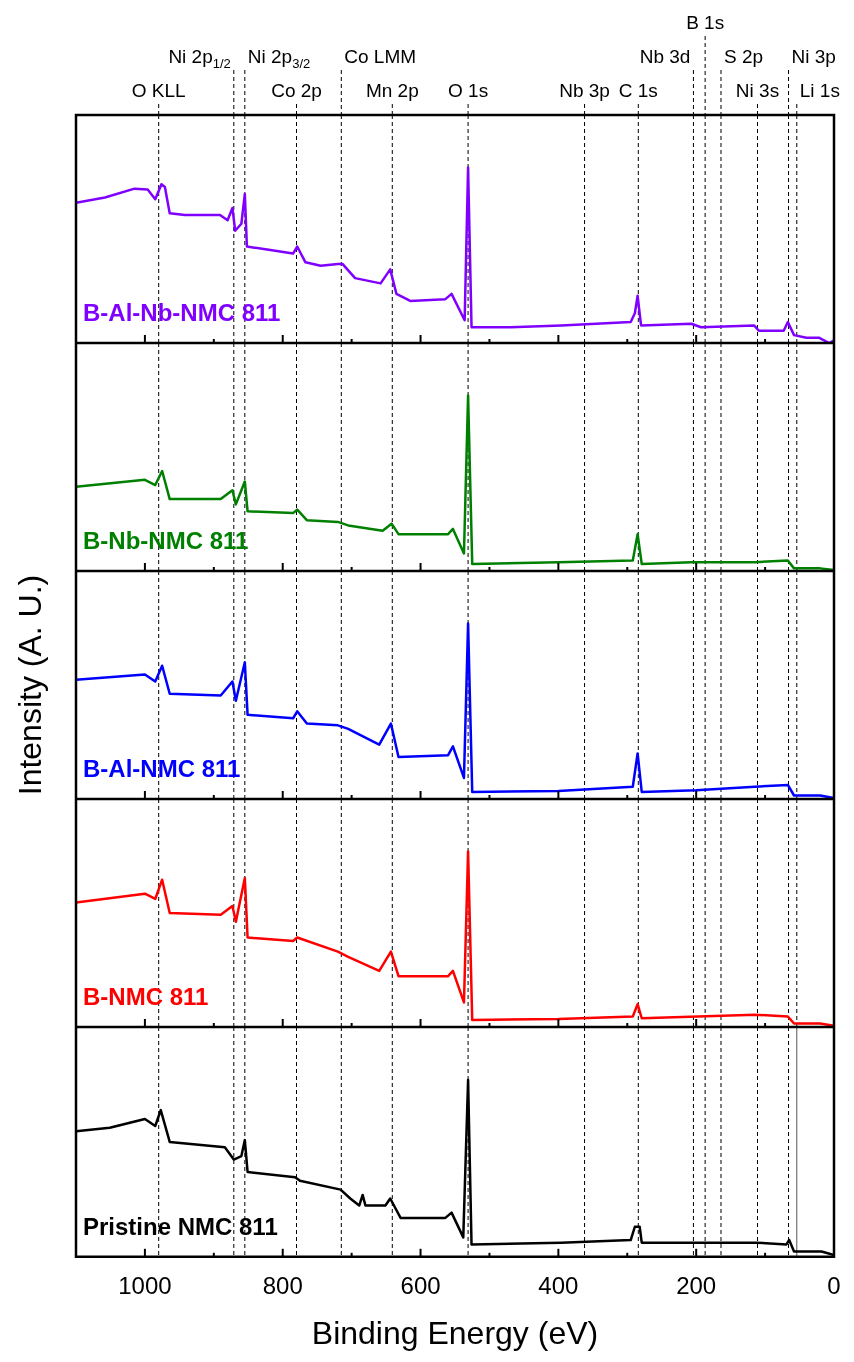  Describe the element at coordinates (180, 1226) in the screenshot. I see `series-label: Pristine NMC 811` at that location.